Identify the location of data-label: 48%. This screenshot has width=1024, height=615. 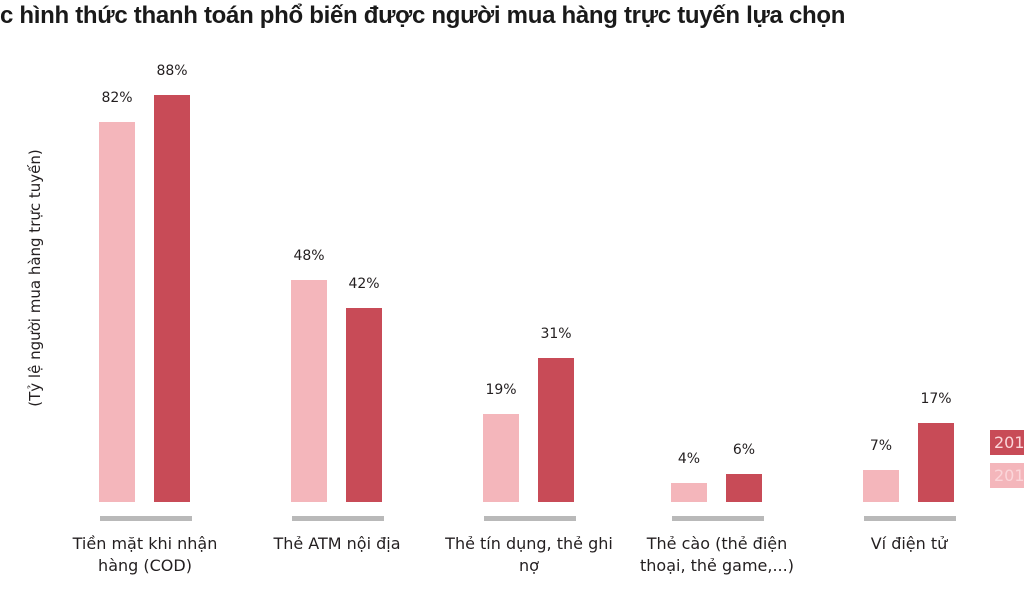
(309, 255).